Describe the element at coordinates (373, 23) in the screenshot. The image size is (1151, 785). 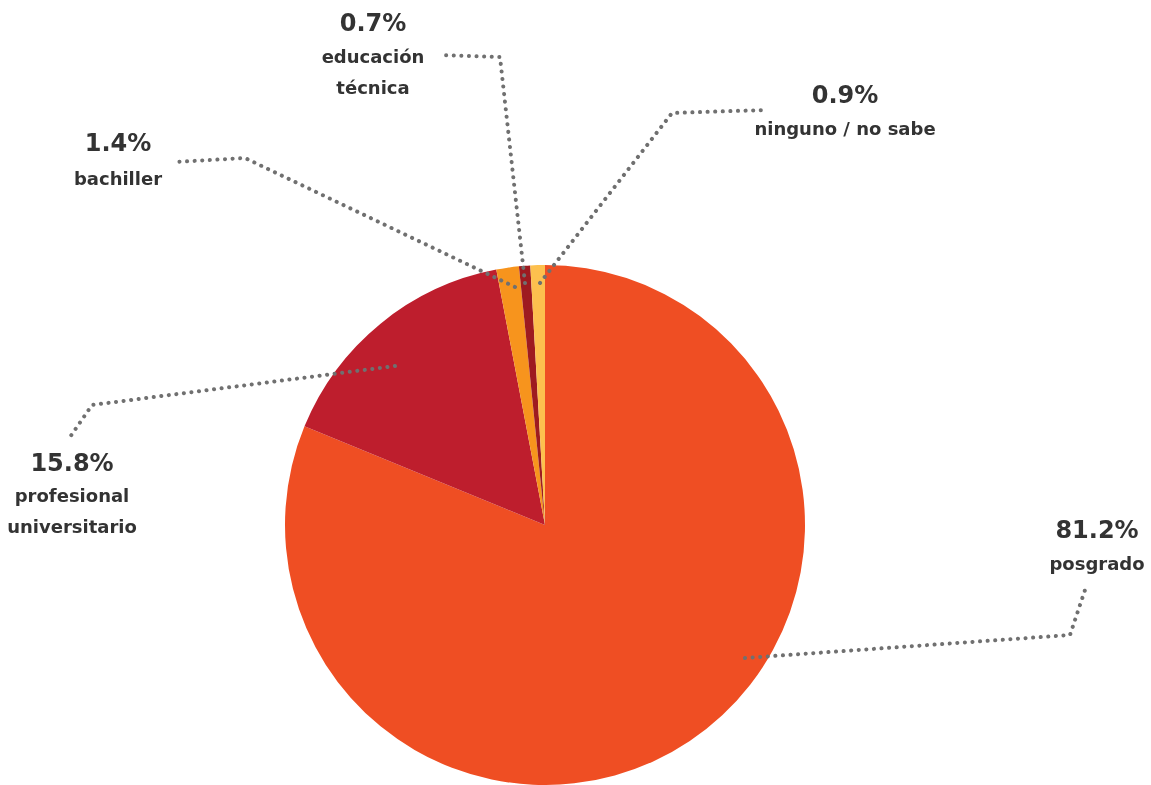
I see `data-label: 0.7%` at that location.